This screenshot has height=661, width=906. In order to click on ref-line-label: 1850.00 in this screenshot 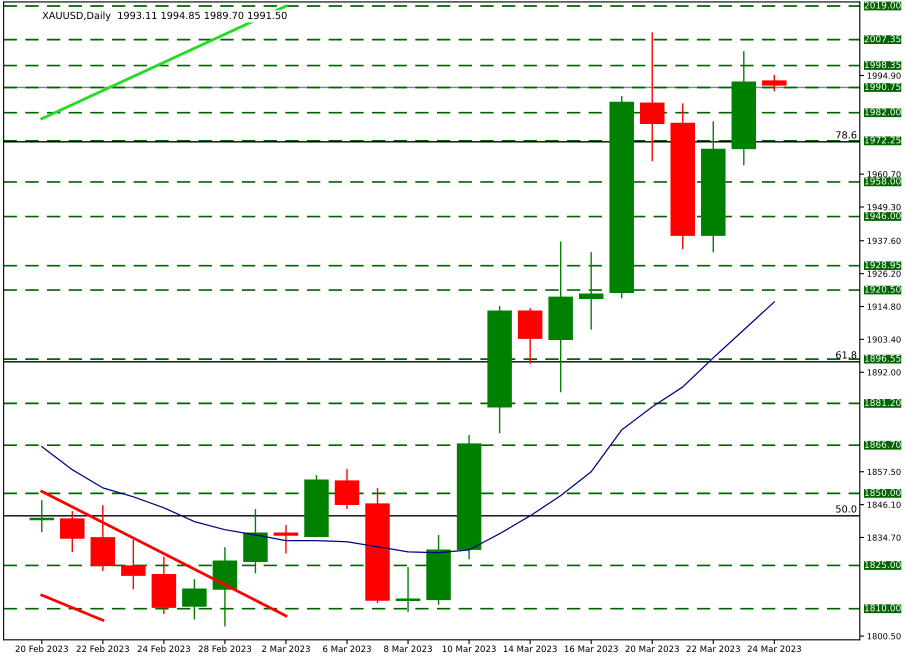, I will do `click(882, 492)`.